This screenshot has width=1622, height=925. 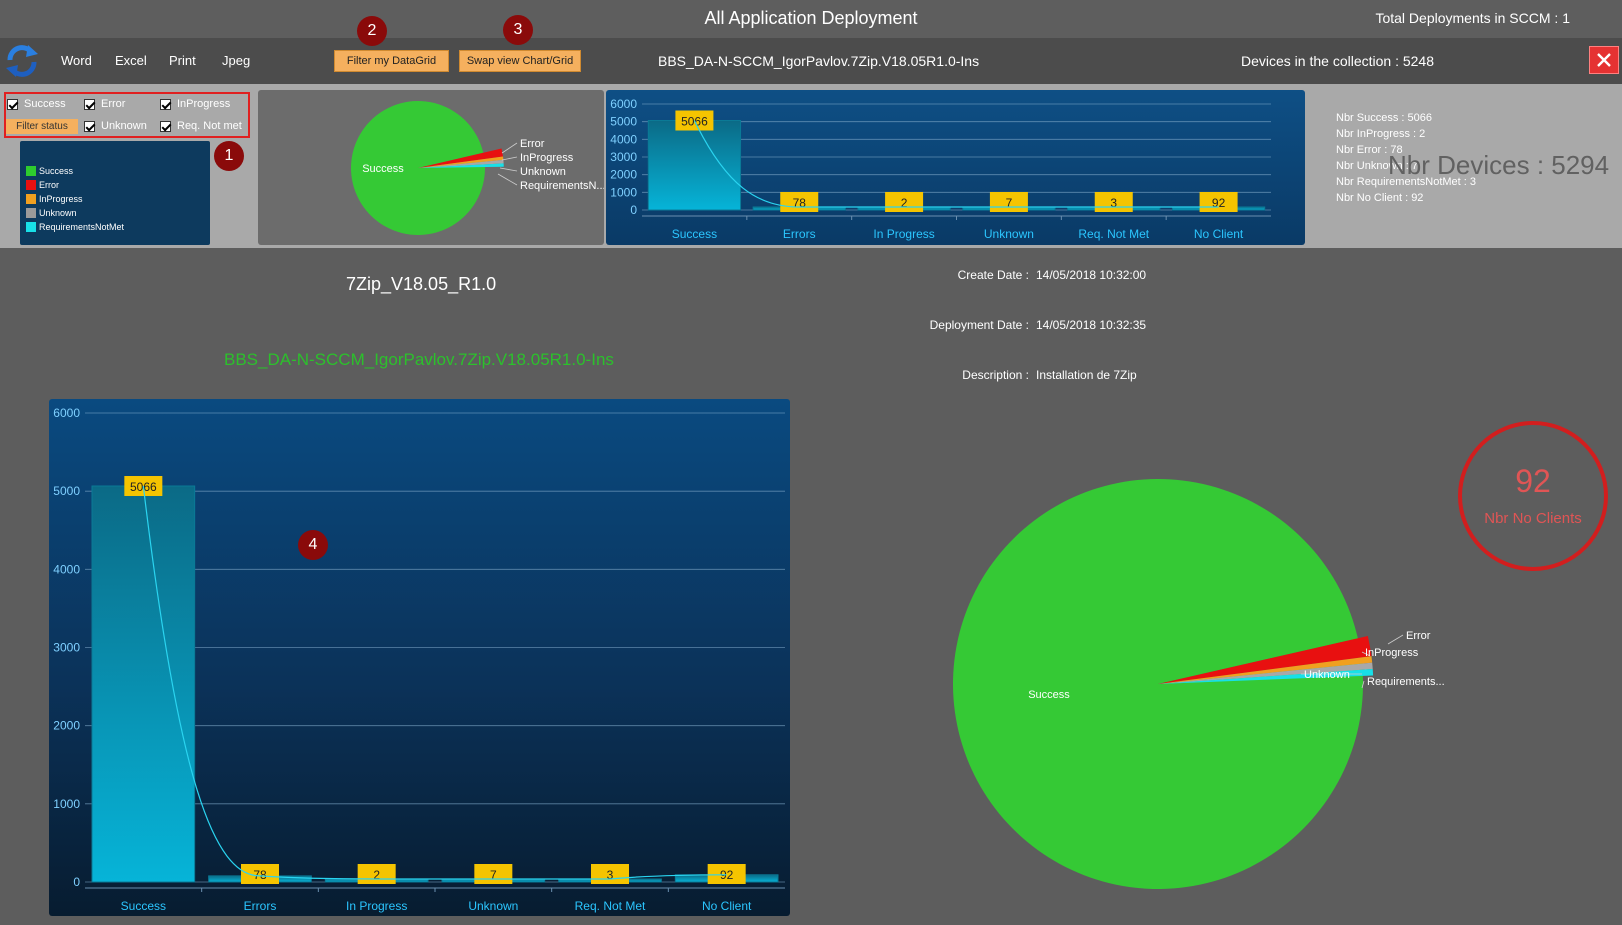 I want to click on y-tick-label: 3000, so click(x=66, y=648).